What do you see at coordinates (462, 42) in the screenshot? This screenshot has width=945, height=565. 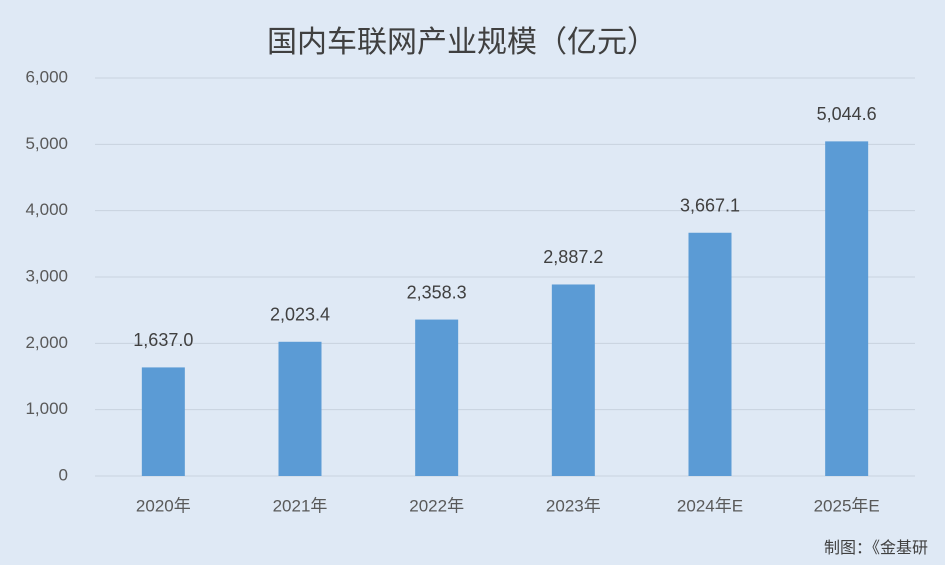 I see `chart-title: 国内车联网产业规模（亿元）` at bounding box center [462, 42].